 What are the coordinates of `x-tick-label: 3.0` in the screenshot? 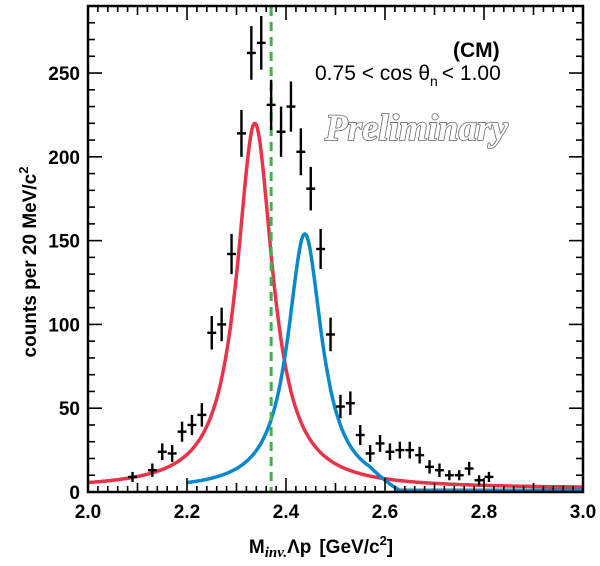 It's located at (583, 512).